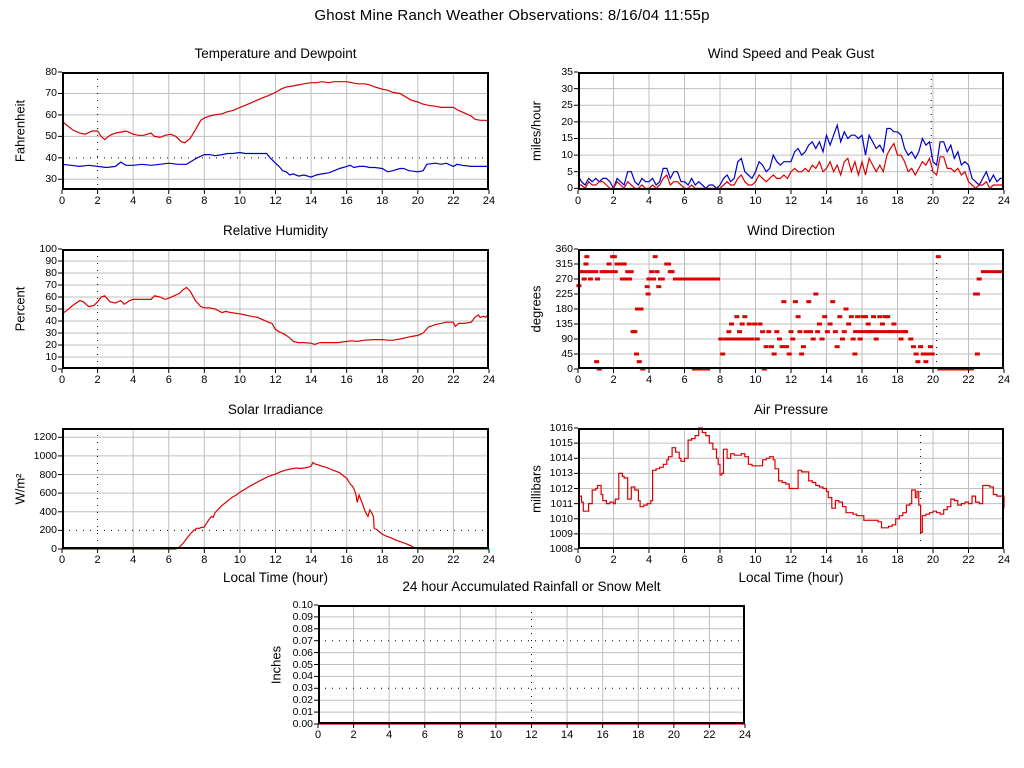  I want to click on y-tick-label: 80, so click(51, 72).